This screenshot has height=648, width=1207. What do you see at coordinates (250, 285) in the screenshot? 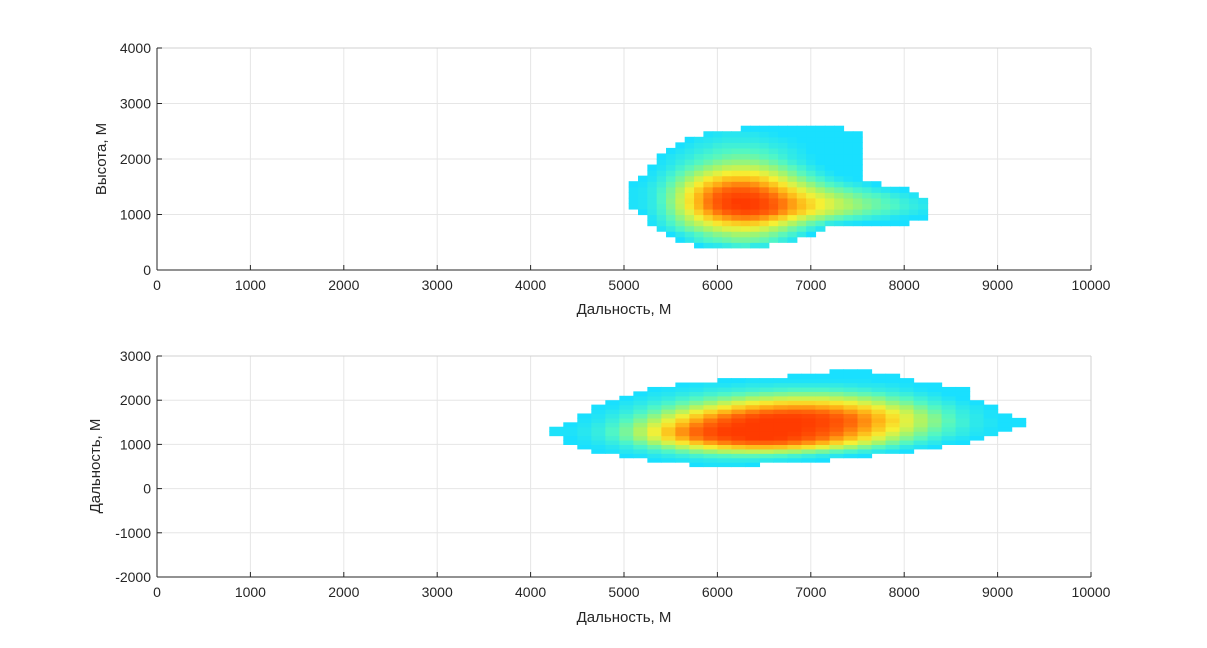
I see `top-x-tick-label: 1000` at bounding box center [250, 285].